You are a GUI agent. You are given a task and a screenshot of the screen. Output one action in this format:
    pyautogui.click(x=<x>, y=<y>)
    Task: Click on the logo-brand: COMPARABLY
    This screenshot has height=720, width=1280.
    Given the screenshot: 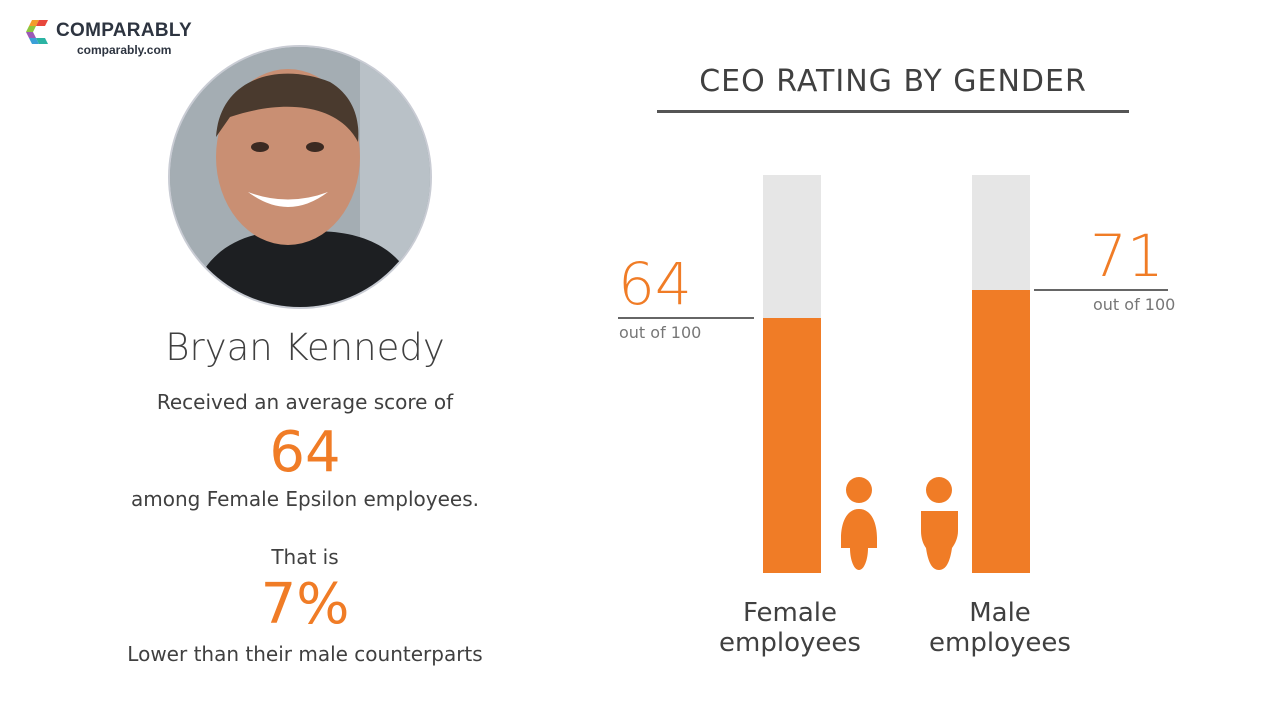 What is the action you would take?
    pyautogui.click(x=124, y=30)
    